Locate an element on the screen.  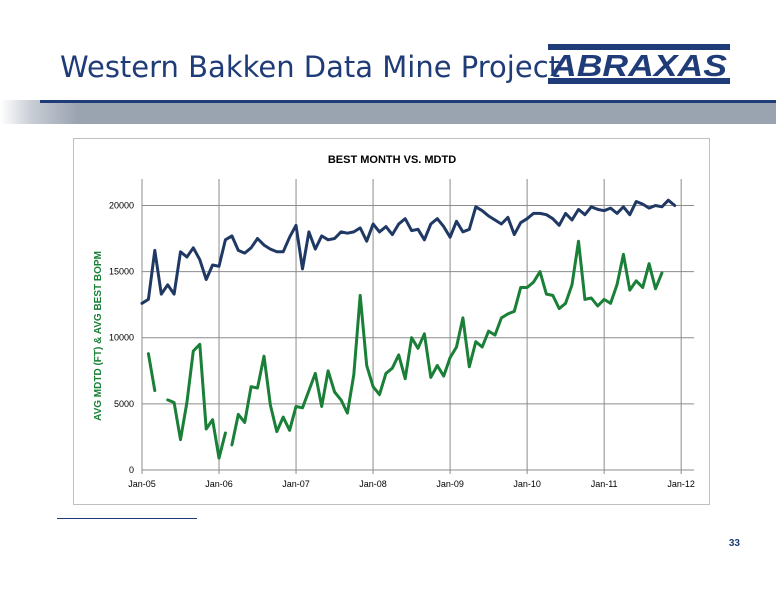
abraxas-logo: ABRAXAS is located at coordinates (639, 64).